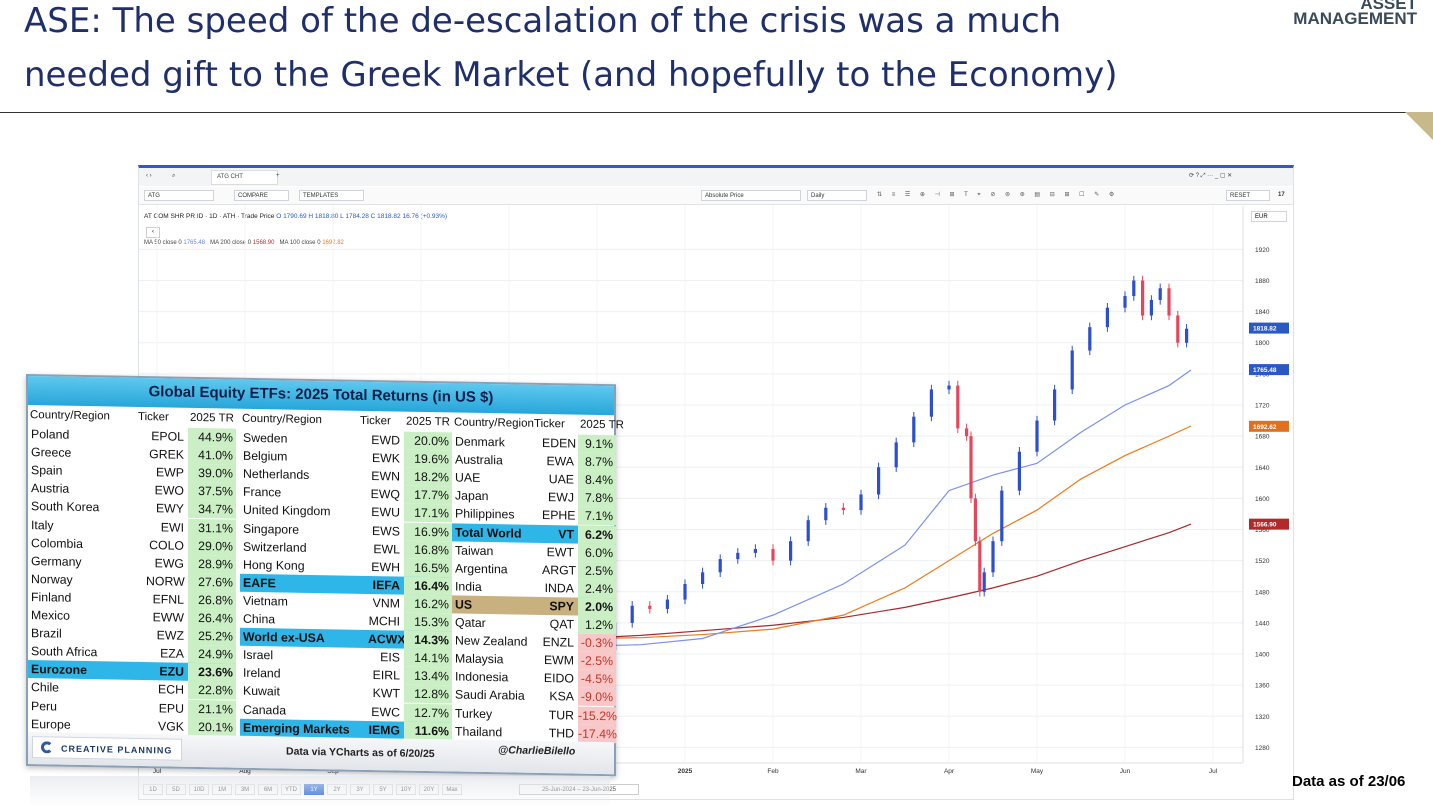  What do you see at coordinates (751, 195) in the screenshot?
I see `price-type-select: Absolute Price` at bounding box center [751, 195].